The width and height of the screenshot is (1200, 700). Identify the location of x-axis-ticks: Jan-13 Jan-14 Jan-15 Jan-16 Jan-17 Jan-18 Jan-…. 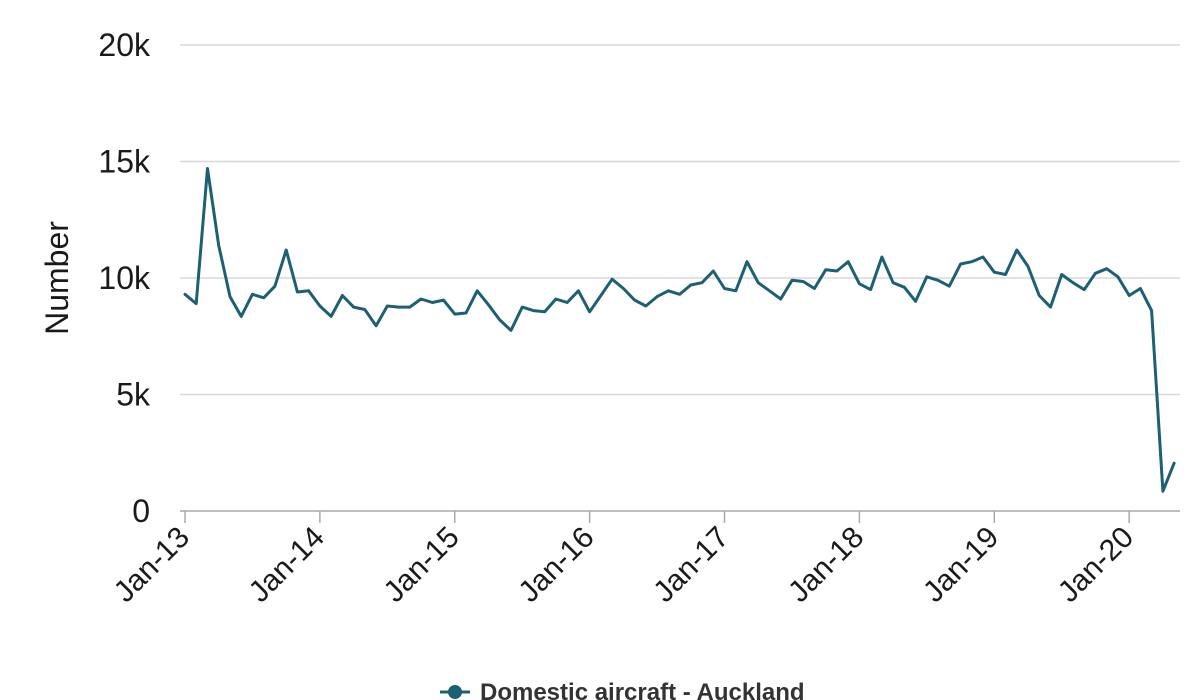
(624, 560).